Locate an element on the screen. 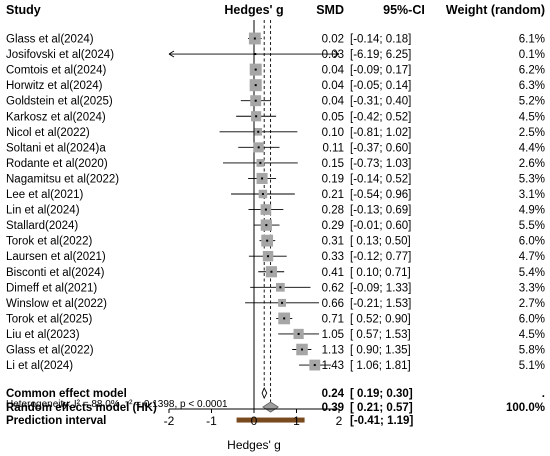 The height and width of the screenshot is (456, 550). x-tick-label: -2 is located at coordinates (169, 421).